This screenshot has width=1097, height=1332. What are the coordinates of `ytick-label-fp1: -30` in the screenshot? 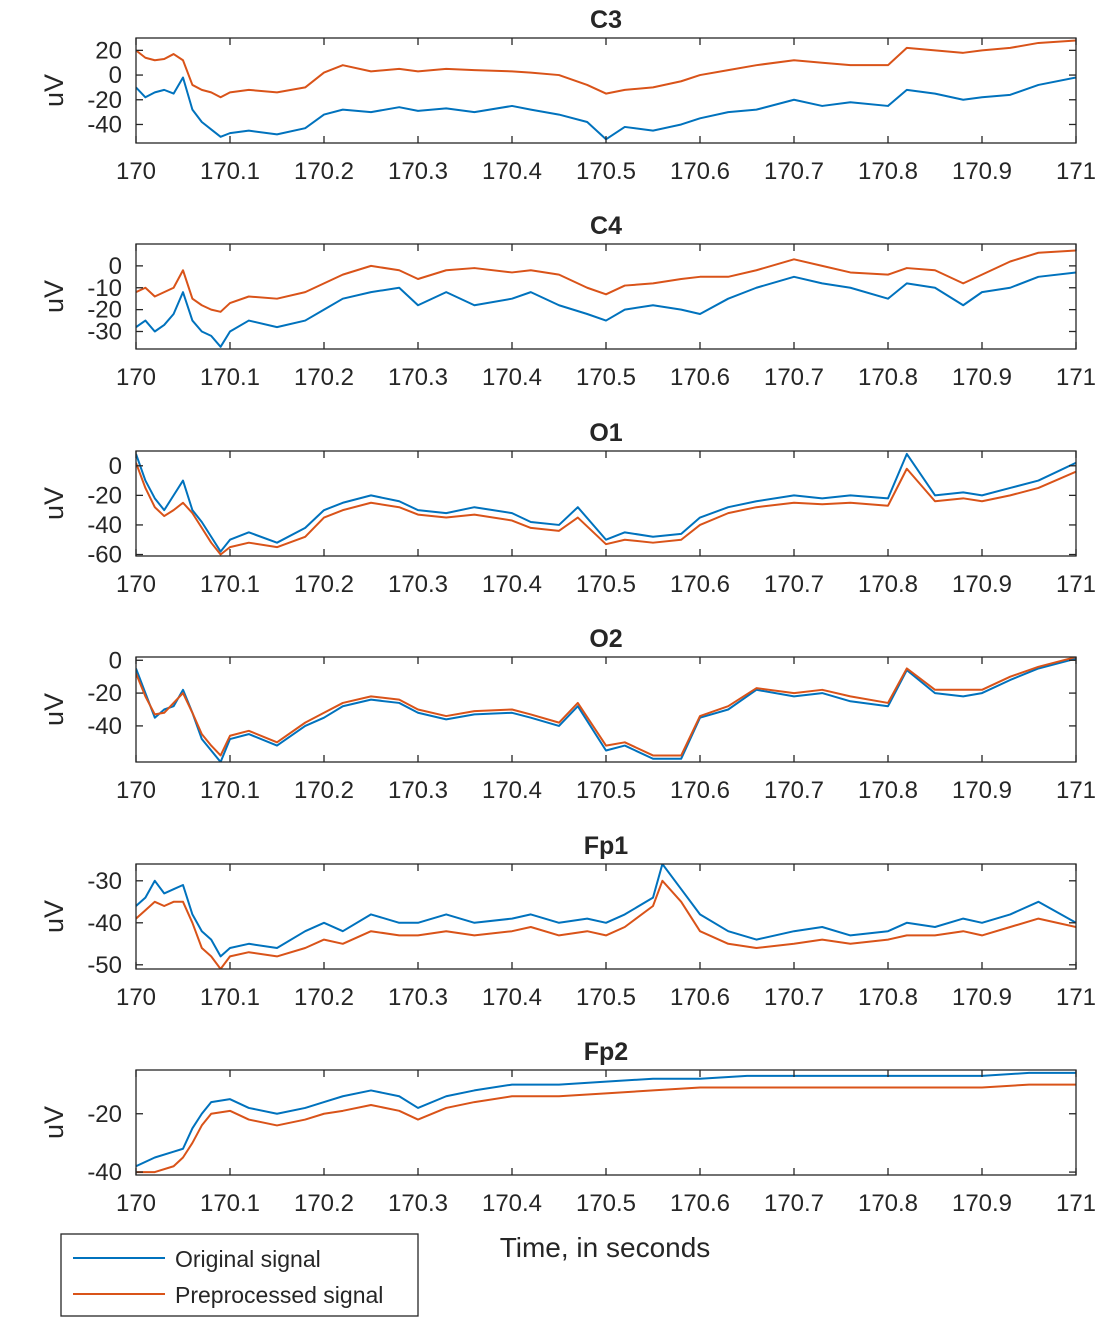 It's located at (104, 881).